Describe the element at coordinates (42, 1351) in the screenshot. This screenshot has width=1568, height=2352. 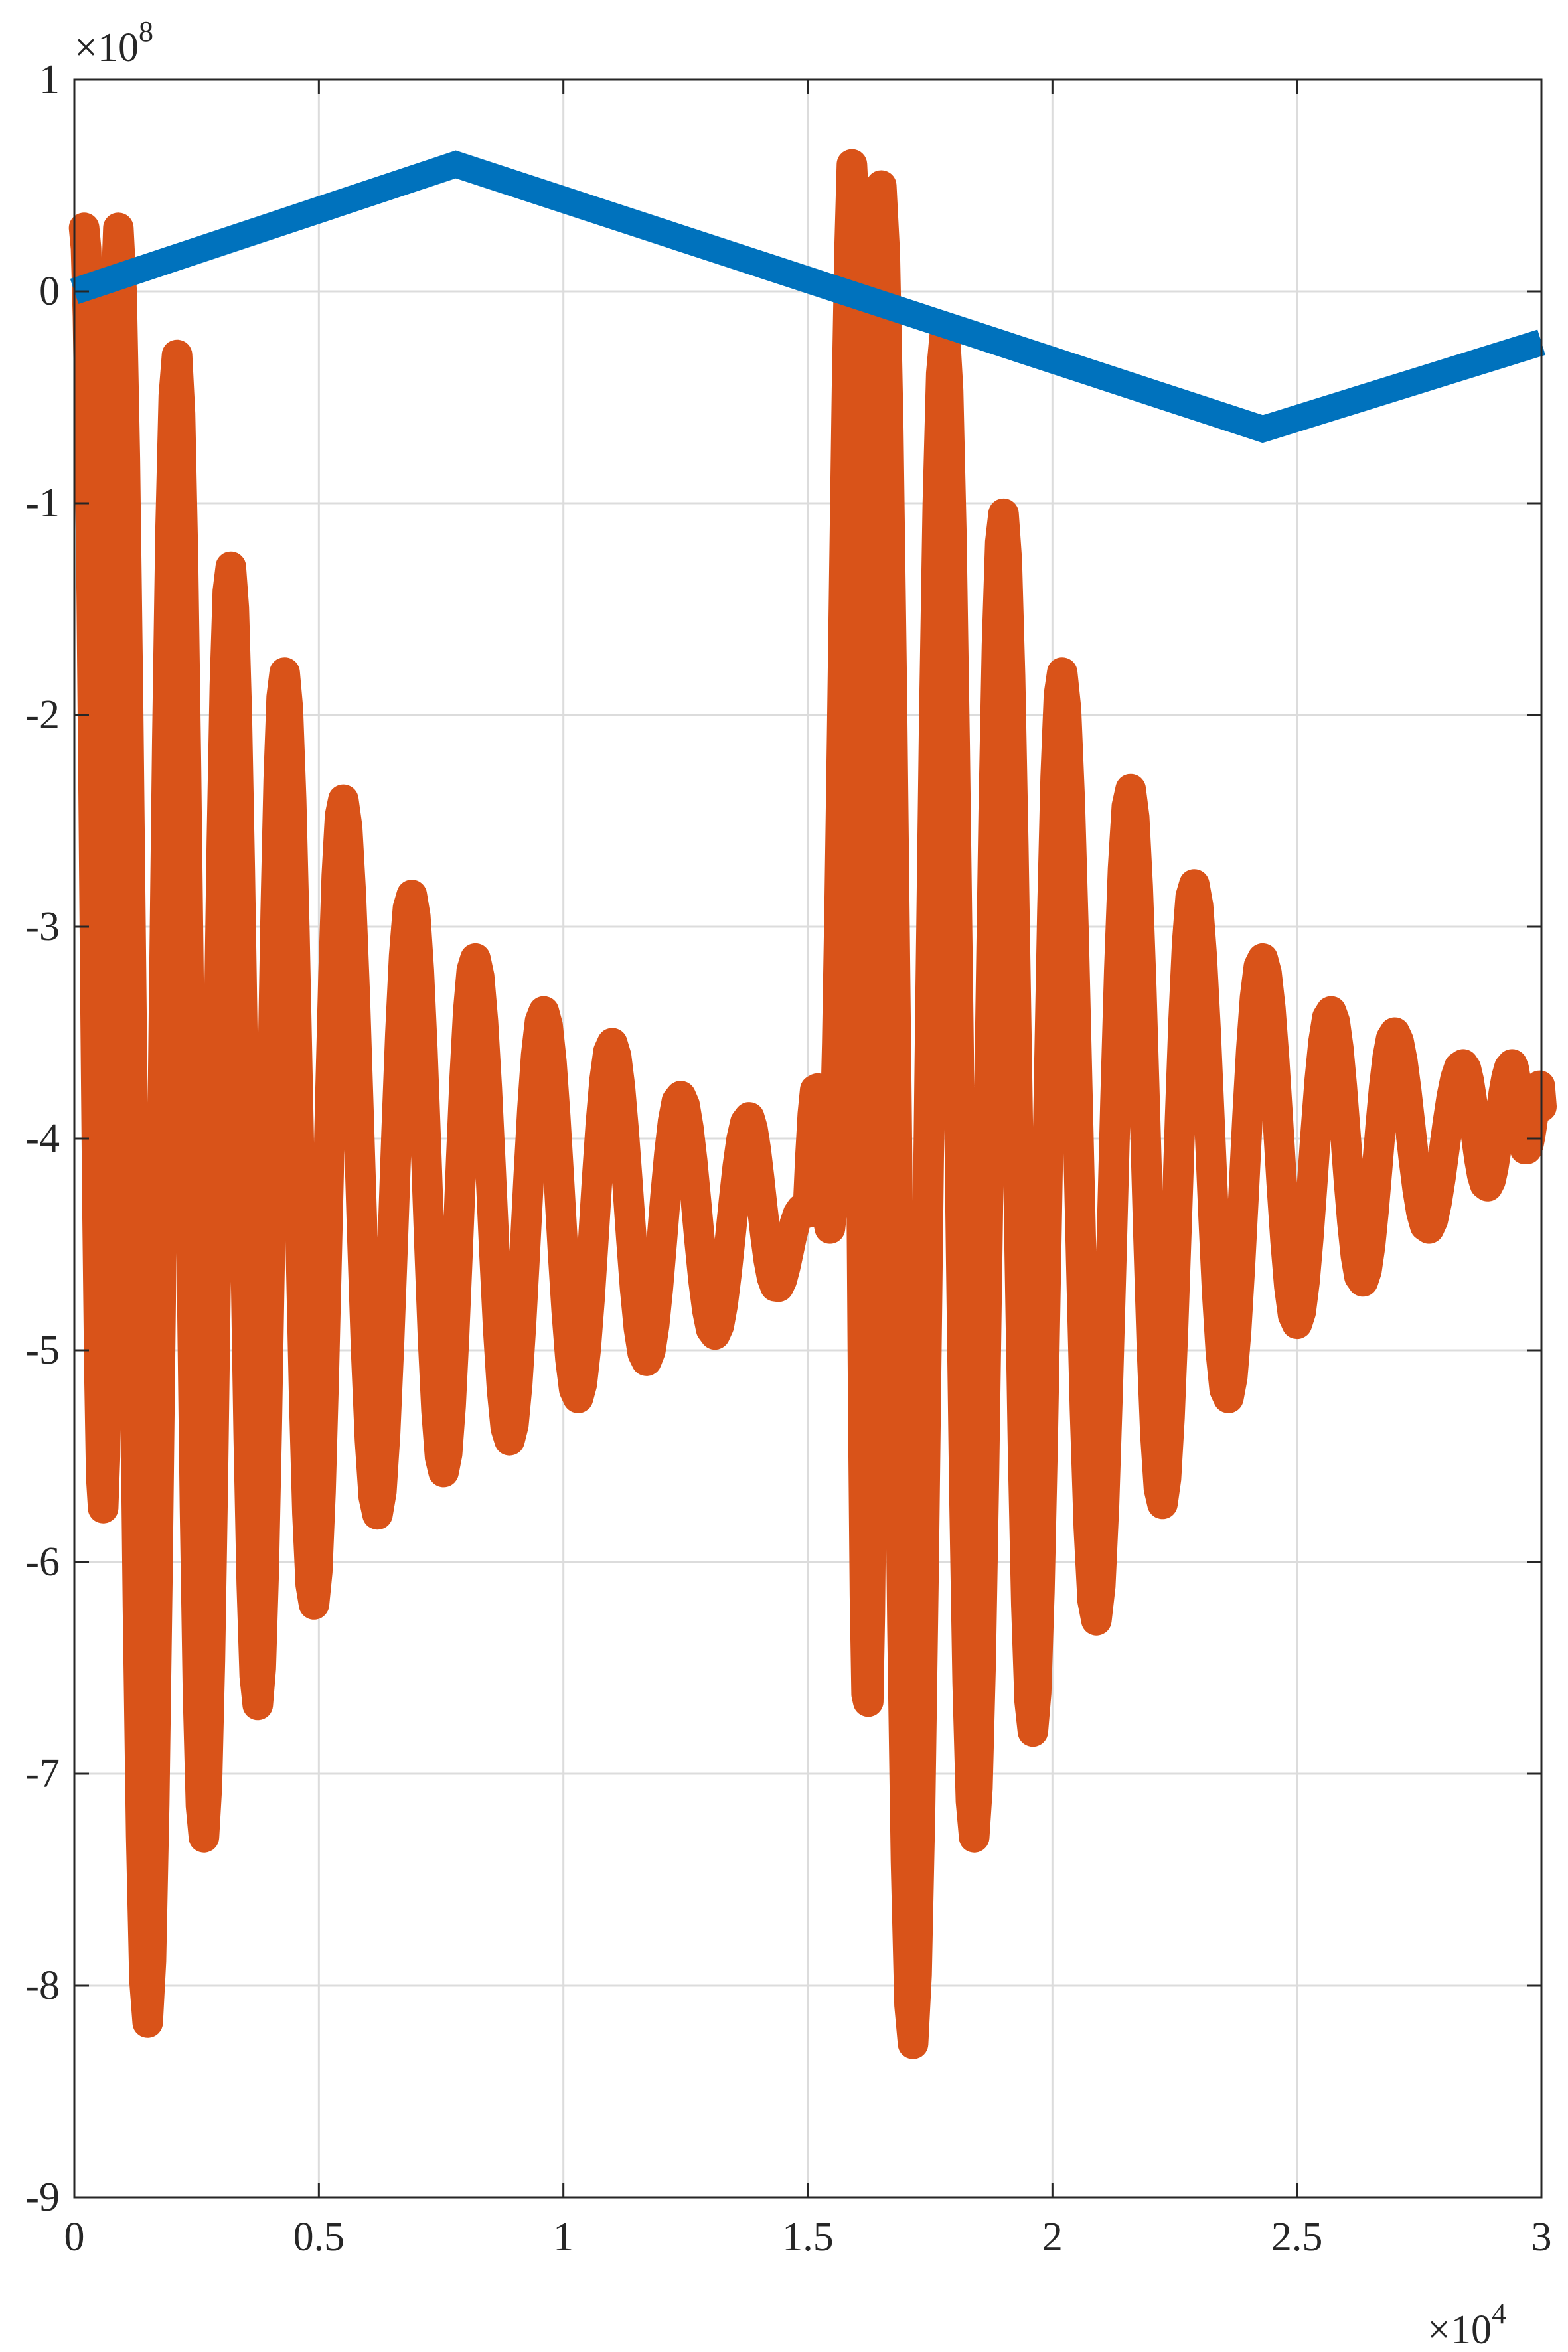
I see `y-tick-label: -5` at that location.